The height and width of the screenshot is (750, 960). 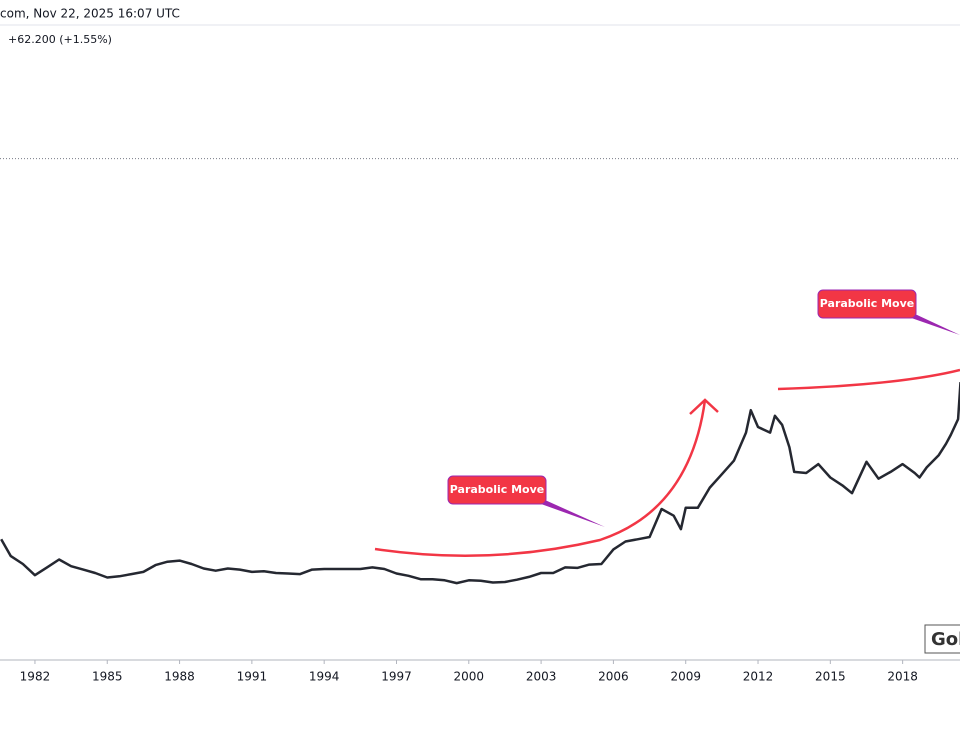 I want to click on x-tick-label: 1994, so click(x=324, y=677).